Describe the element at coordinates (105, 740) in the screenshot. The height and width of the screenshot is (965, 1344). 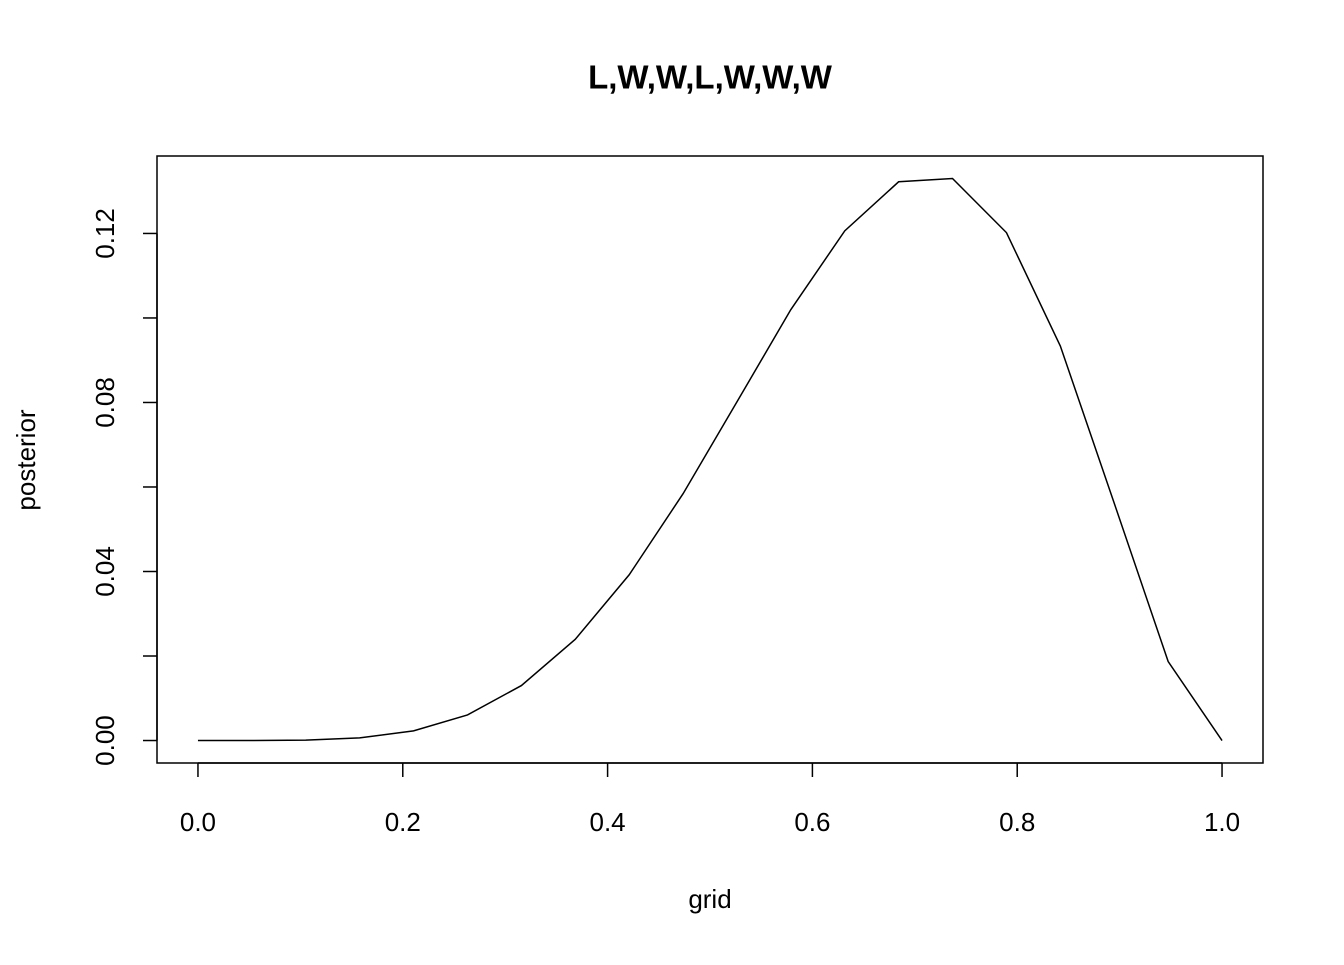
I see `y-tick-label: 0.00` at that location.